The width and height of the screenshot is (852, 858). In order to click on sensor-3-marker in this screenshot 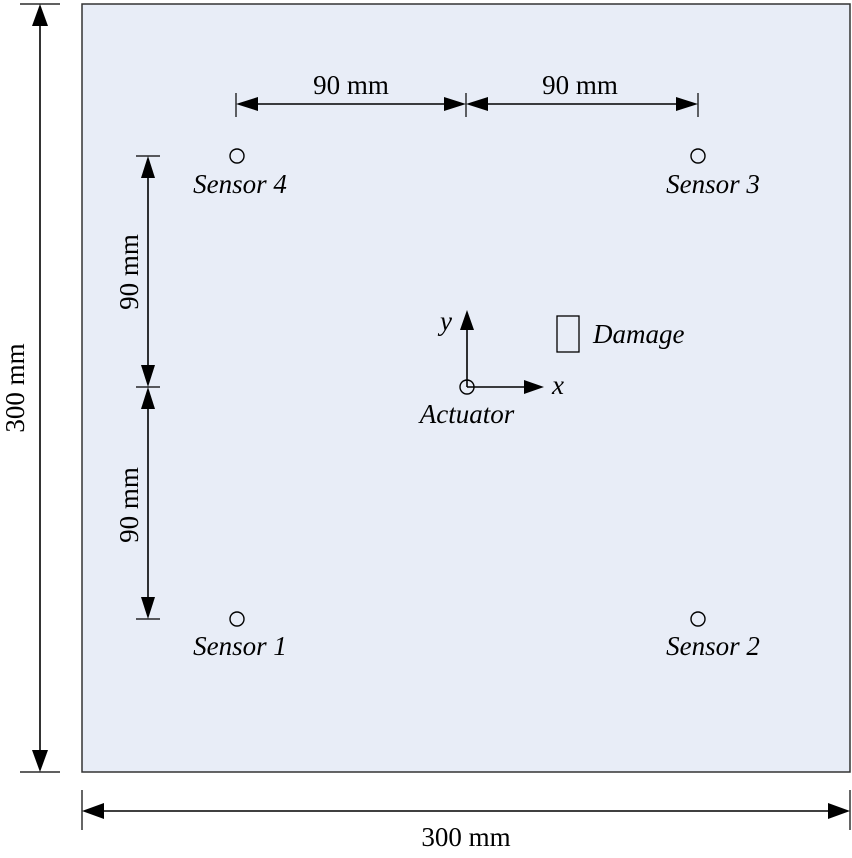, I will do `click(698, 156)`.